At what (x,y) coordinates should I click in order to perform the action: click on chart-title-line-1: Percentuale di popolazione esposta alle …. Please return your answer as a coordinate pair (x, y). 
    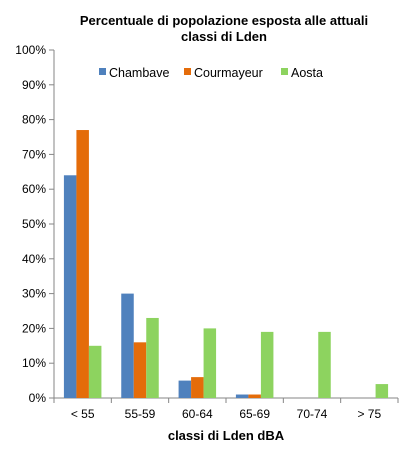
    Looking at the image, I should click on (224, 20).